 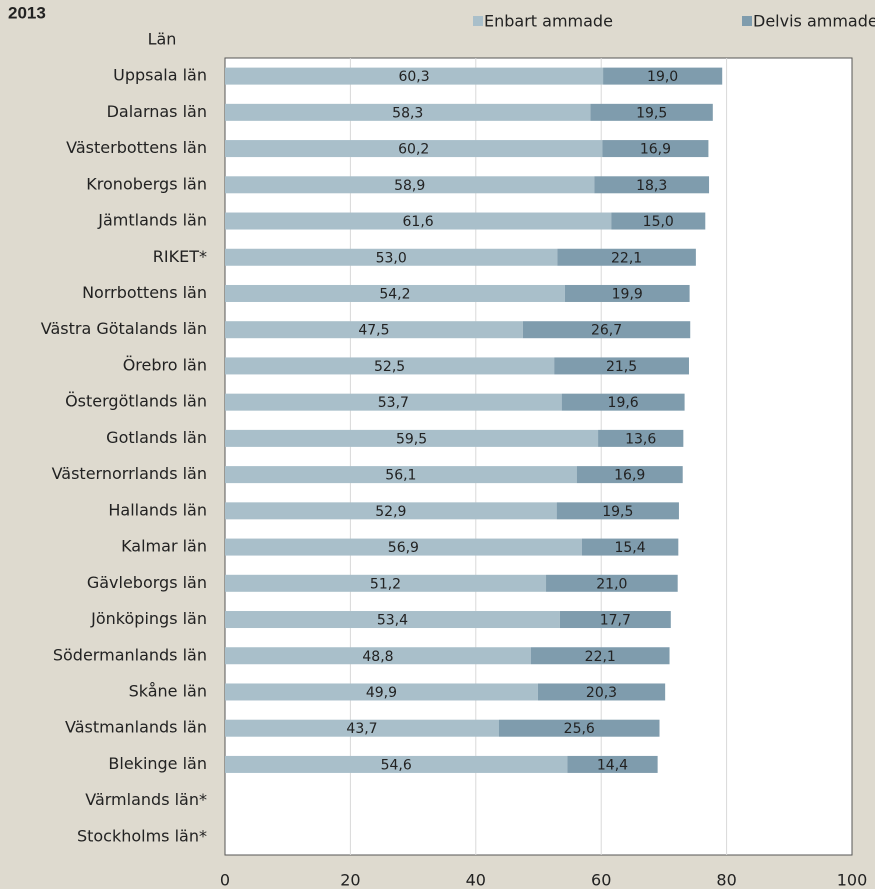 I want to click on y-tick-label: Gotlands län, so click(x=156, y=437).